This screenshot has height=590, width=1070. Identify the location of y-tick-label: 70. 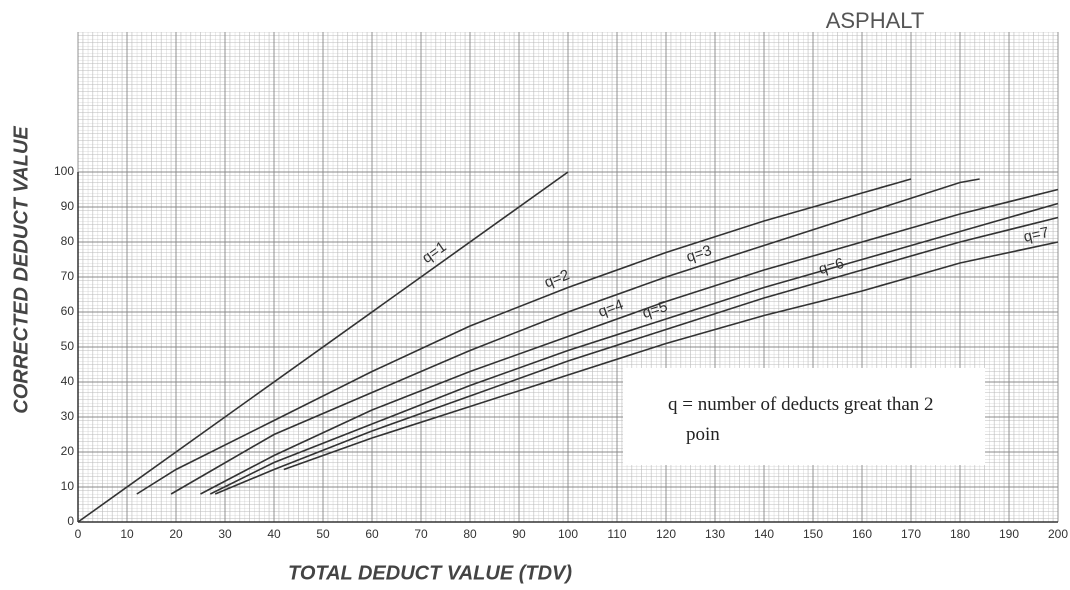
(68, 276).